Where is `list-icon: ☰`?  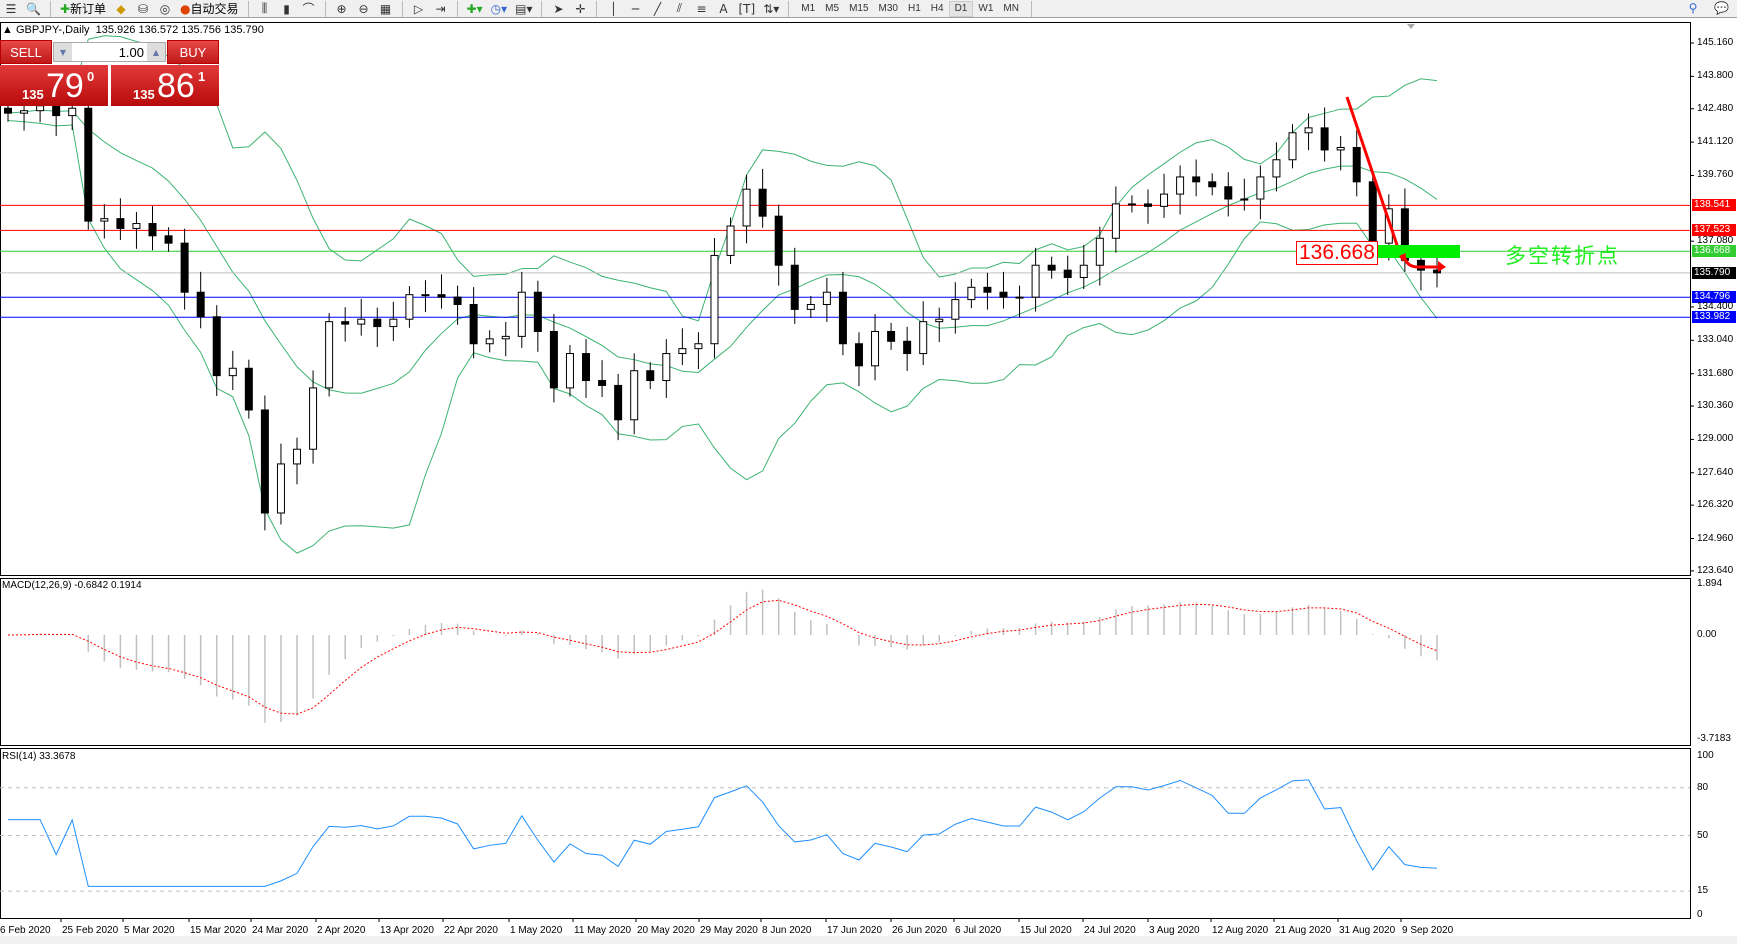
list-icon: ☰ is located at coordinates (11, 8).